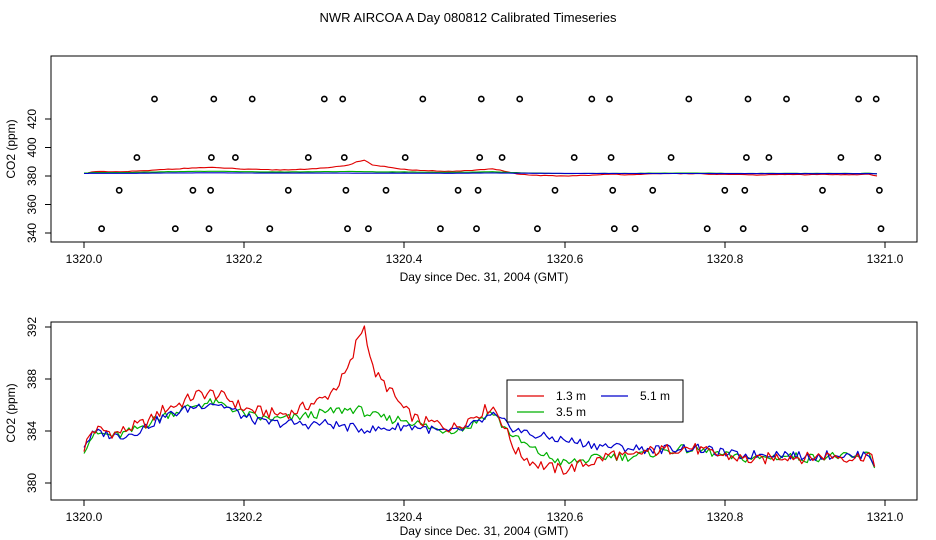  What do you see at coordinates (244, 259) in the screenshot?
I see `top-x-tick-label: 1320.2` at bounding box center [244, 259].